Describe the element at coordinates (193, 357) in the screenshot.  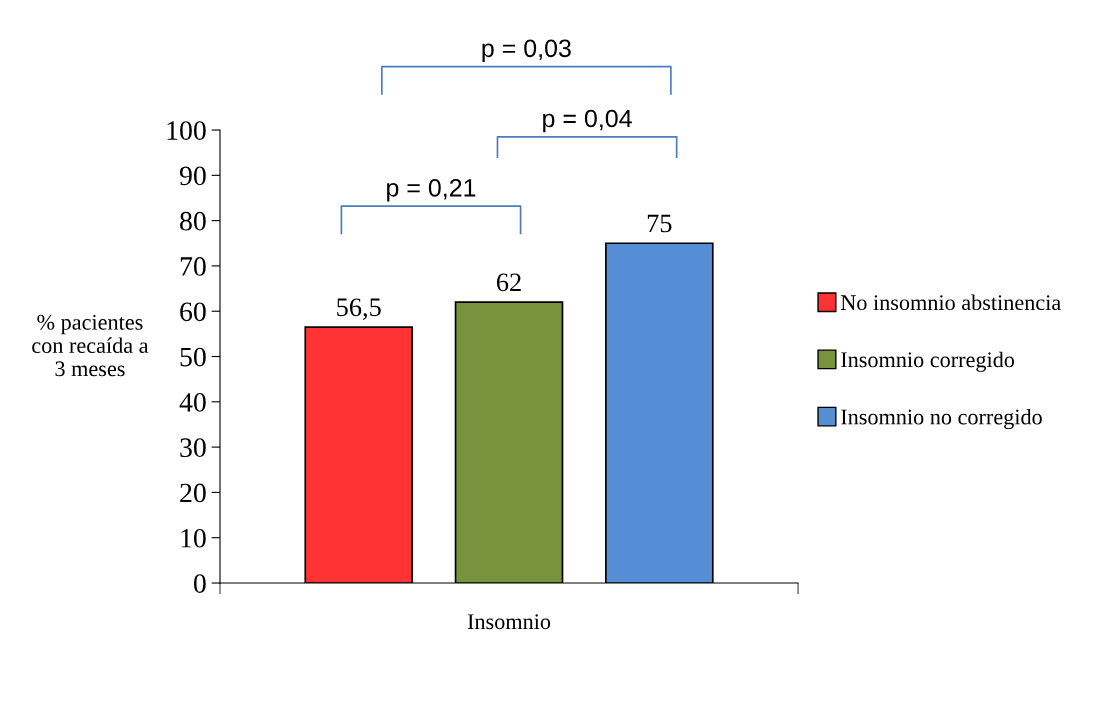
I see `y-tick-label: 50` at that location.